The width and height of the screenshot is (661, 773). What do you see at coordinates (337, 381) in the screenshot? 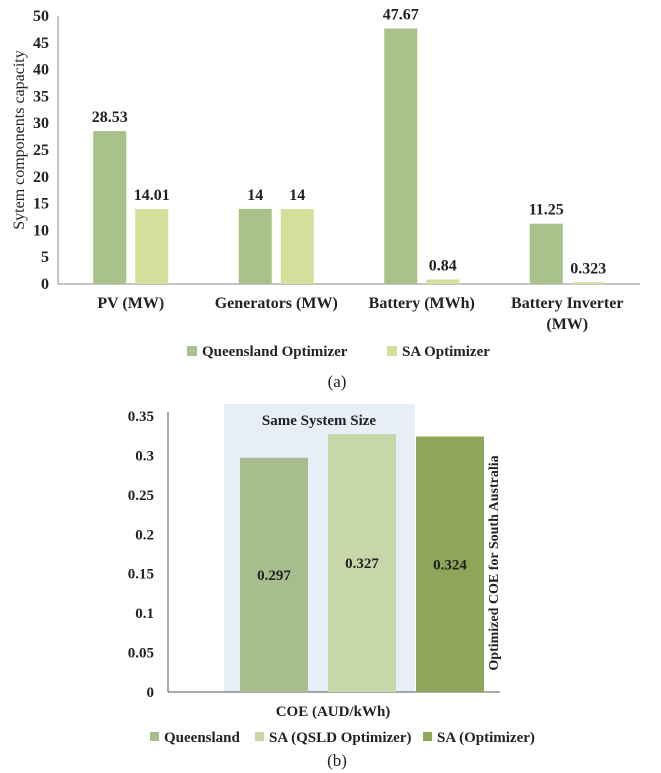
I see `panel-label-a: (a)` at bounding box center [337, 381].